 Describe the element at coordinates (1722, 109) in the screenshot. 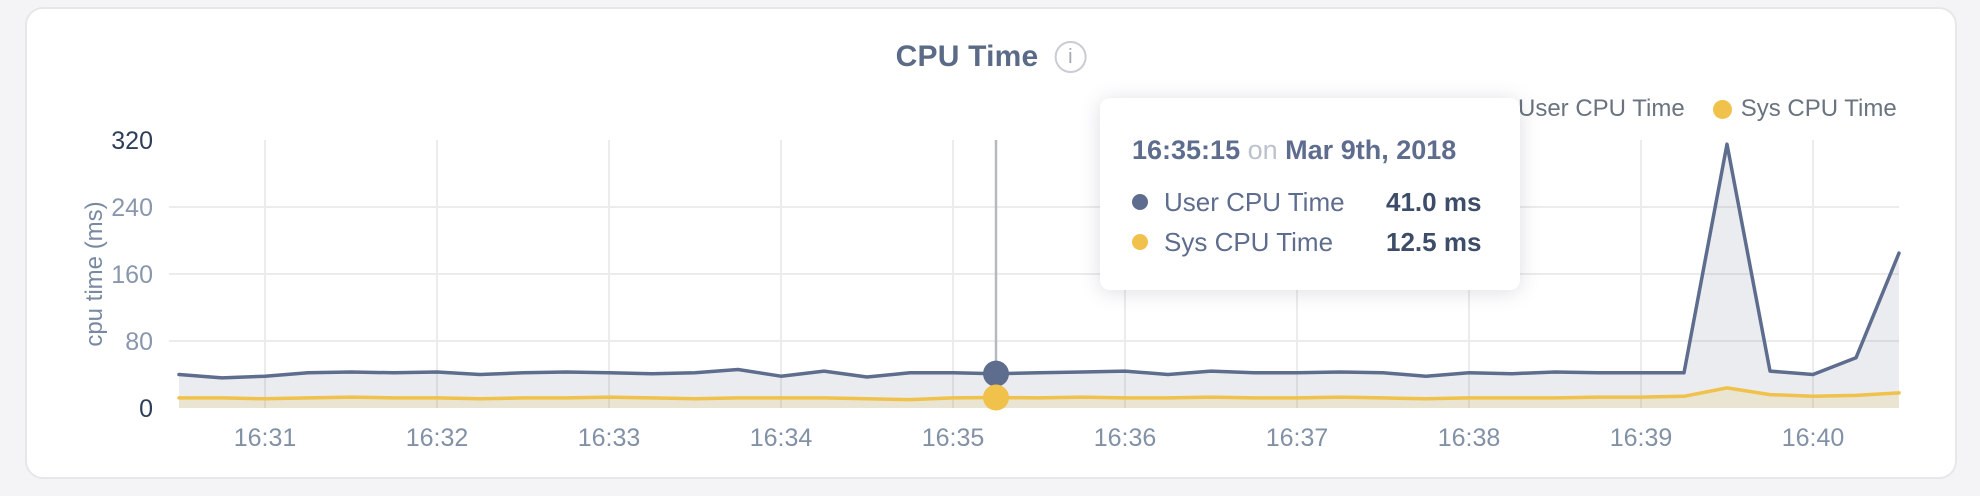

I see `sys-cpu-legend-dot-icon` at that location.